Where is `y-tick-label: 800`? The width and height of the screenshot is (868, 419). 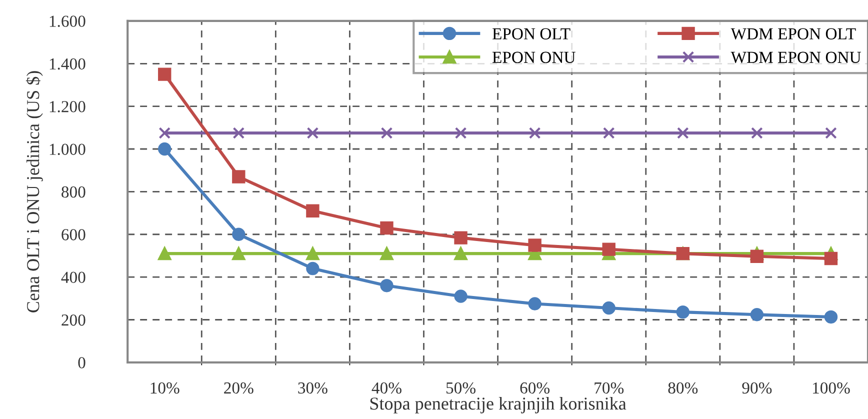 y-tick-label: 800 is located at coordinates (74, 192).